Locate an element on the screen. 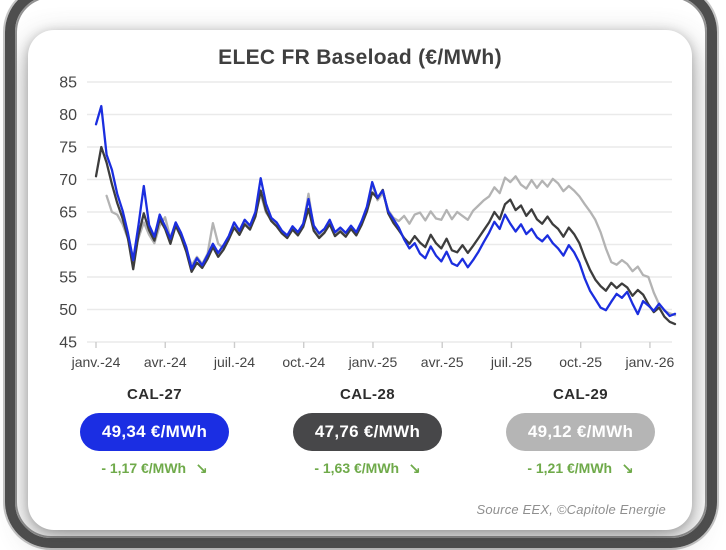 Image resolution: width=726 pixels, height=550 pixels. svg-text: 65 is located at coordinates (68, 213).